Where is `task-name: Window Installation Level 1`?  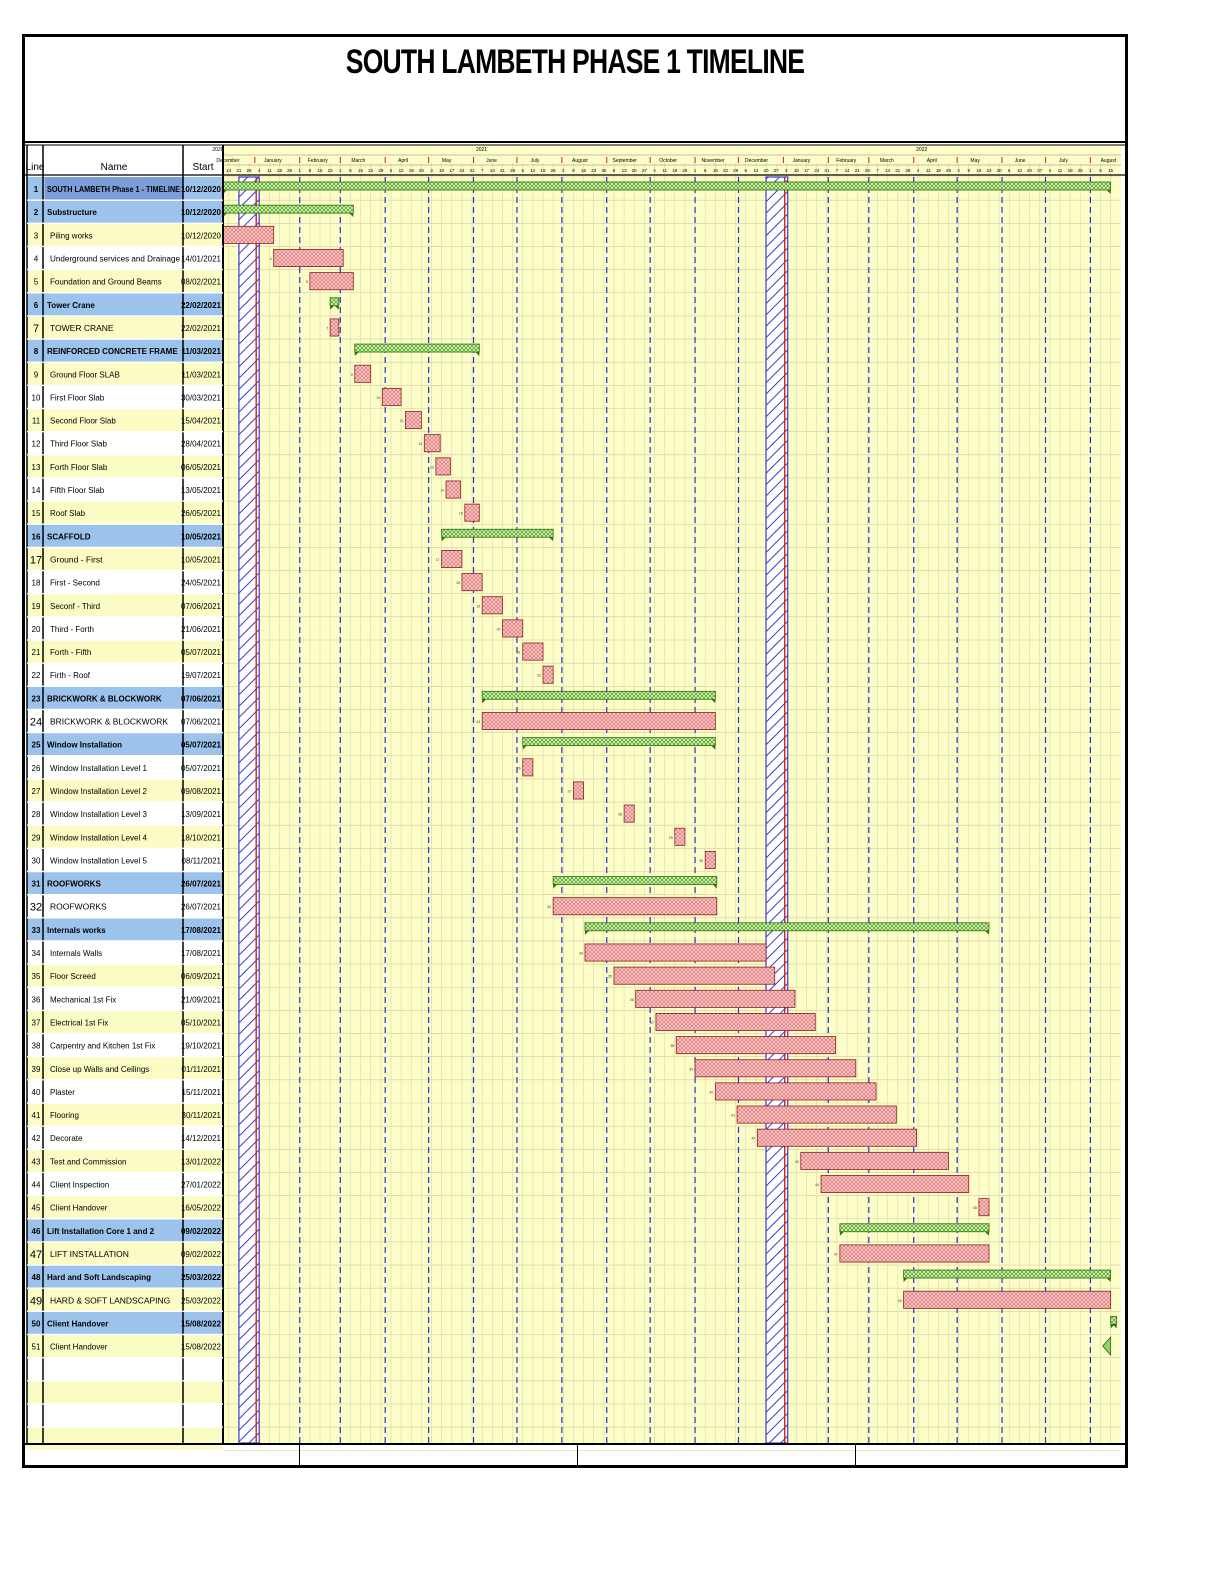 task-name: Window Installation Level 1 is located at coordinates (98, 768).